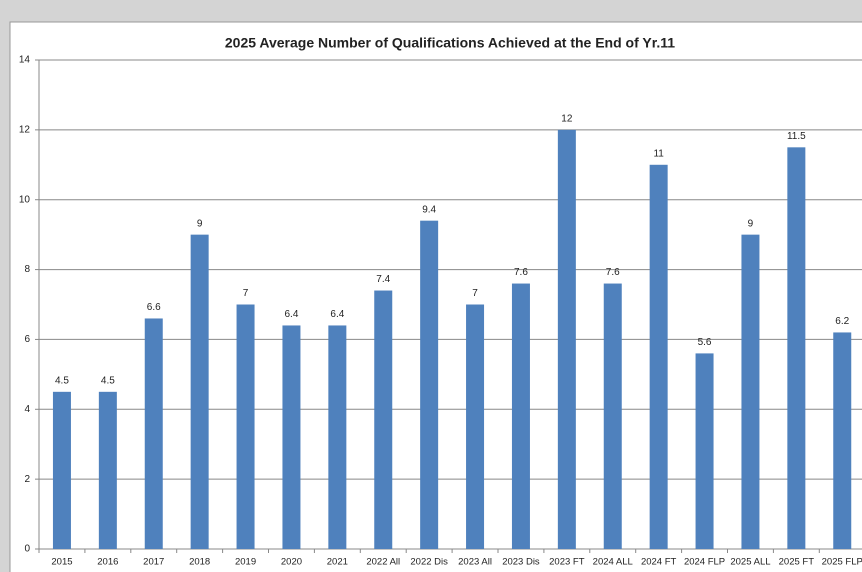 The image size is (862, 572). What do you see at coordinates (25, 60) in the screenshot?
I see `y-tick-label: 14` at bounding box center [25, 60].